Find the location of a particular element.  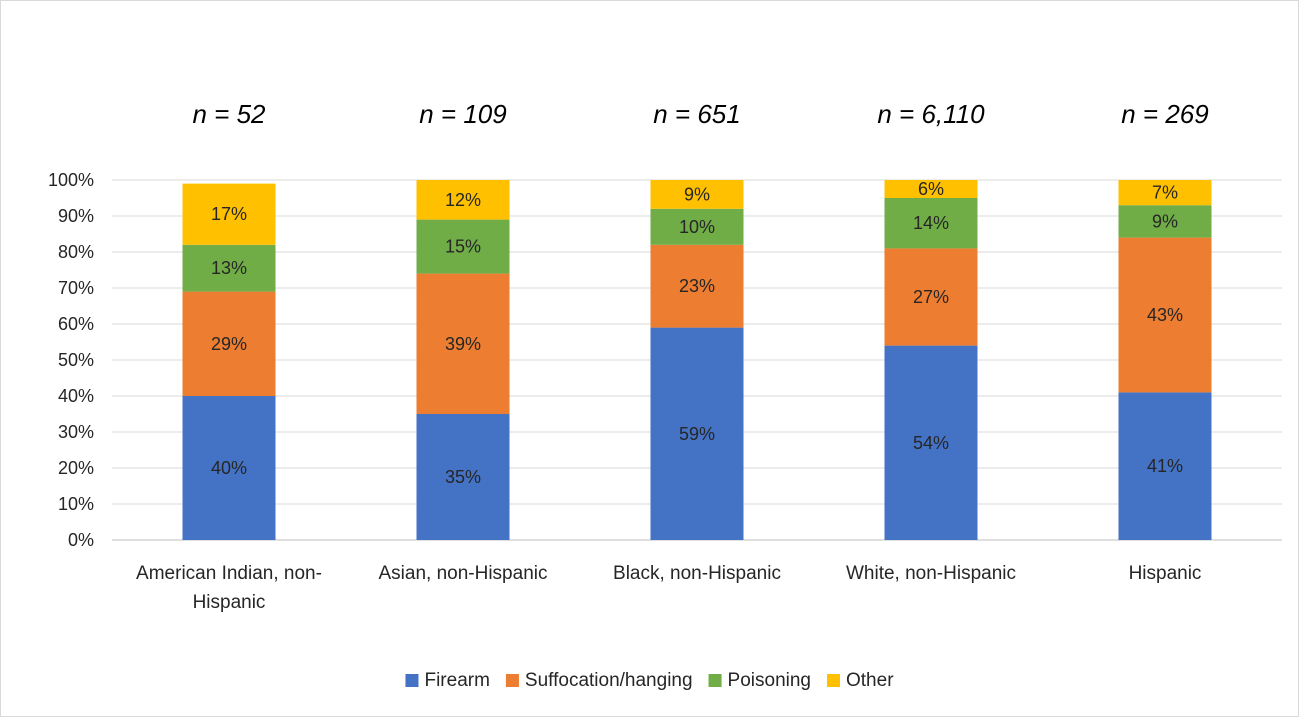

x-tick-label: American Indian, non- is located at coordinates (229, 573).